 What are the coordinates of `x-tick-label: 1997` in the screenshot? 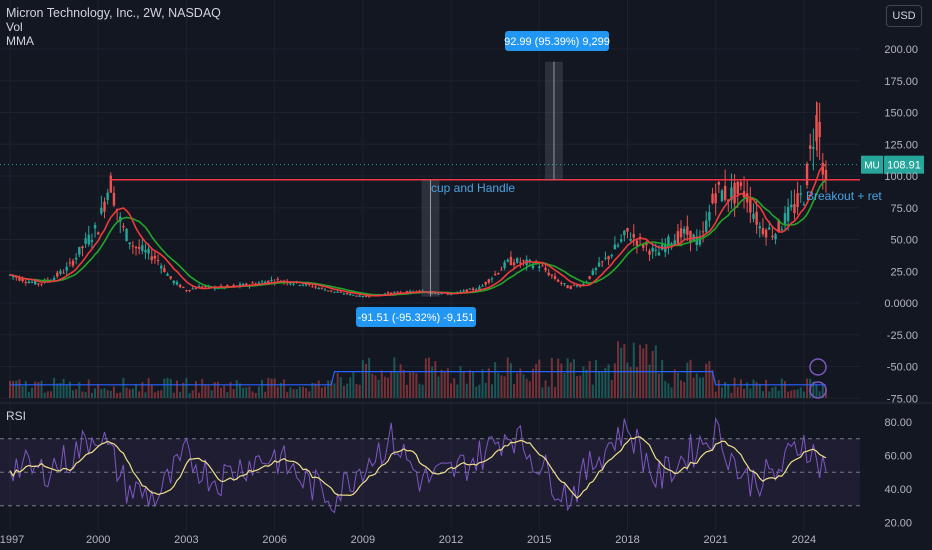 It's located at (12, 540).